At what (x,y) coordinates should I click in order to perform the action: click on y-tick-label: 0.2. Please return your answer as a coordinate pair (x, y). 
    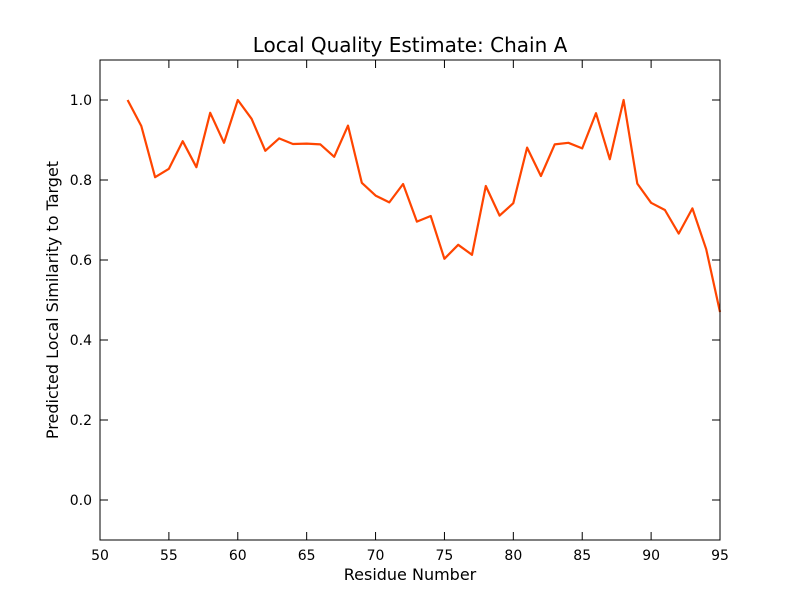
    Looking at the image, I should click on (81, 421).